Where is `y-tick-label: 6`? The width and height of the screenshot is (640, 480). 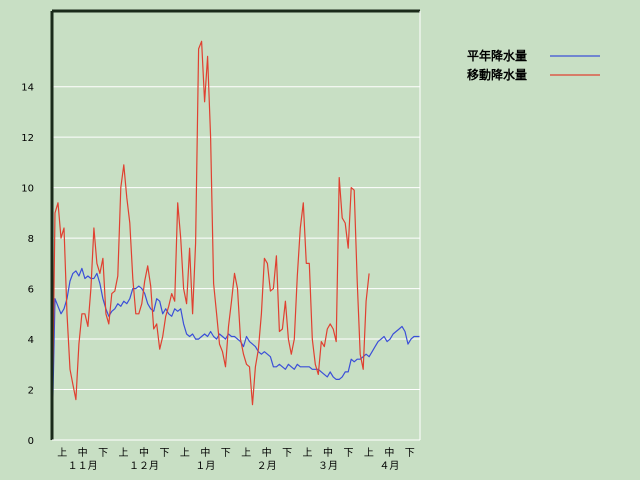
y-tick-label: 6 is located at coordinates (31, 290).